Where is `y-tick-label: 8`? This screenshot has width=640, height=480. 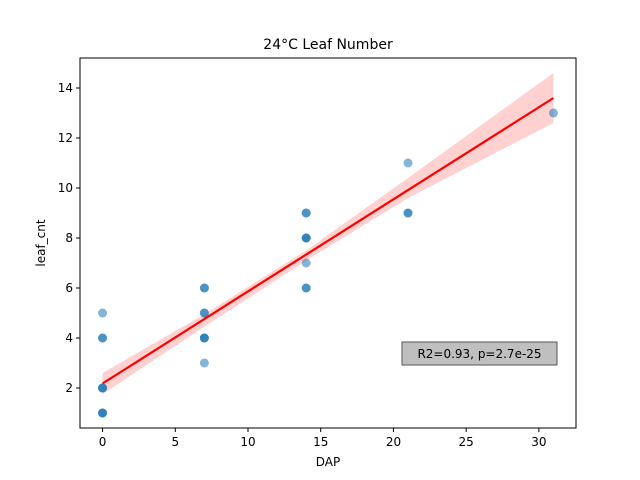 y-tick-label: 8 is located at coordinates (69, 238).